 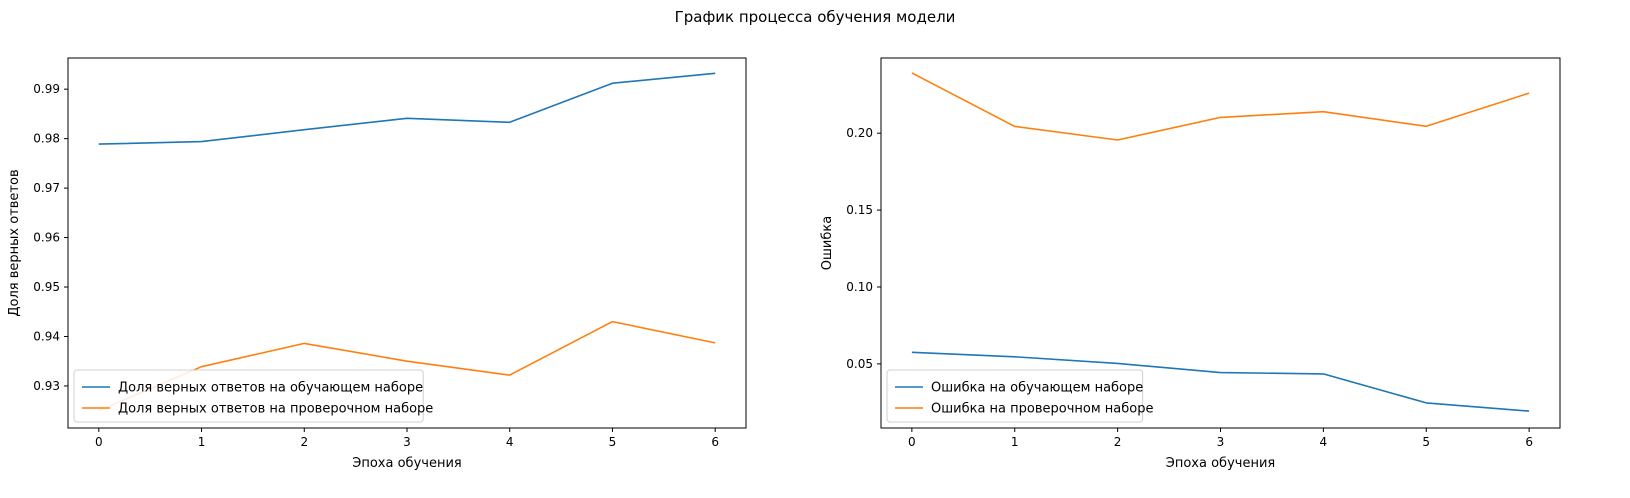 I want to click on figure-title: График процесса обучения модели, so click(x=815, y=17).